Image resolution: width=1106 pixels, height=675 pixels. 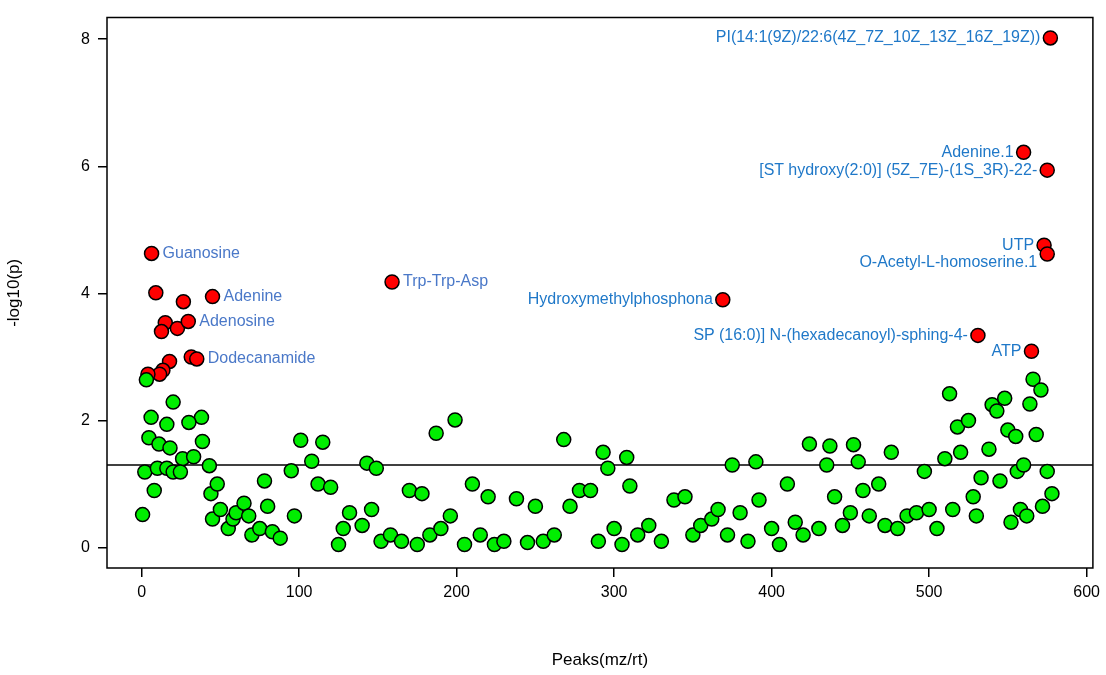 I want to click on annotation: UTP, so click(x=1018, y=244).